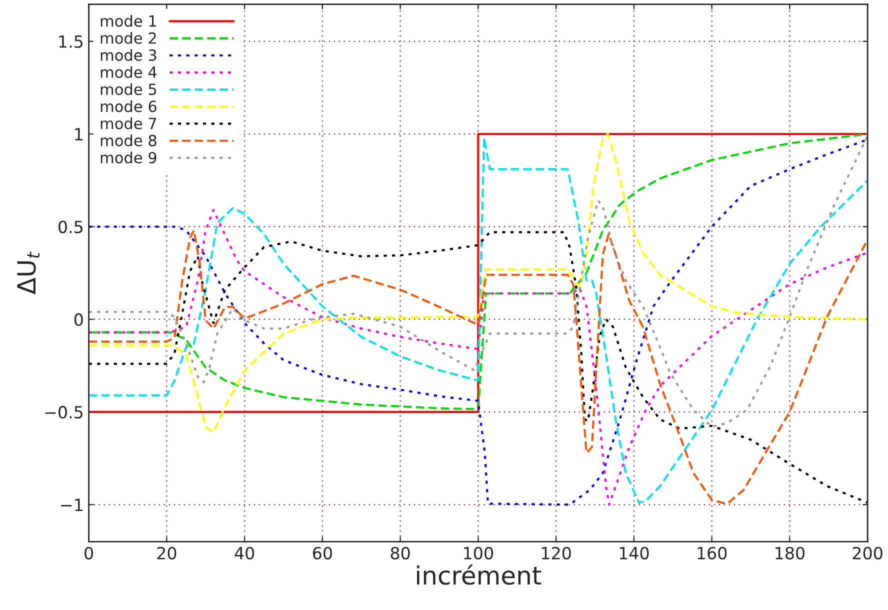  I want to click on x-tick-label: 200, so click(867, 553).